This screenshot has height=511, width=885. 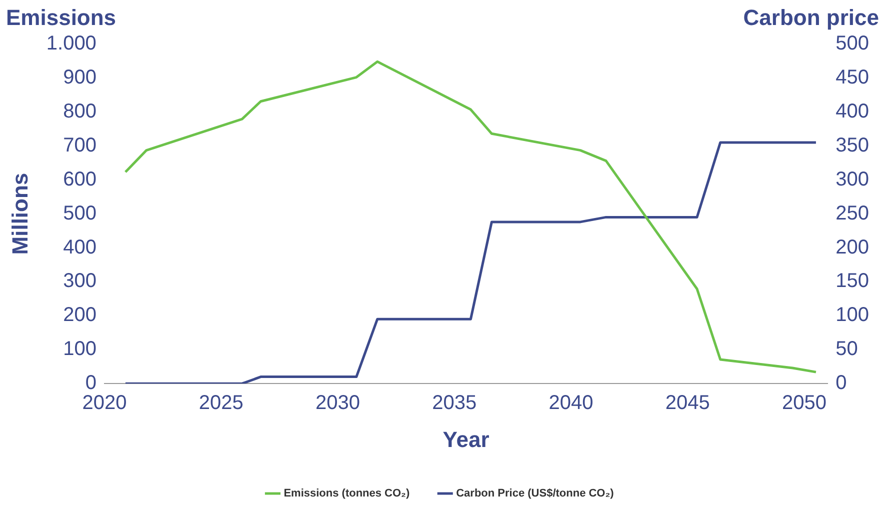 I want to click on y-tick-label: 900, so click(x=79, y=77).